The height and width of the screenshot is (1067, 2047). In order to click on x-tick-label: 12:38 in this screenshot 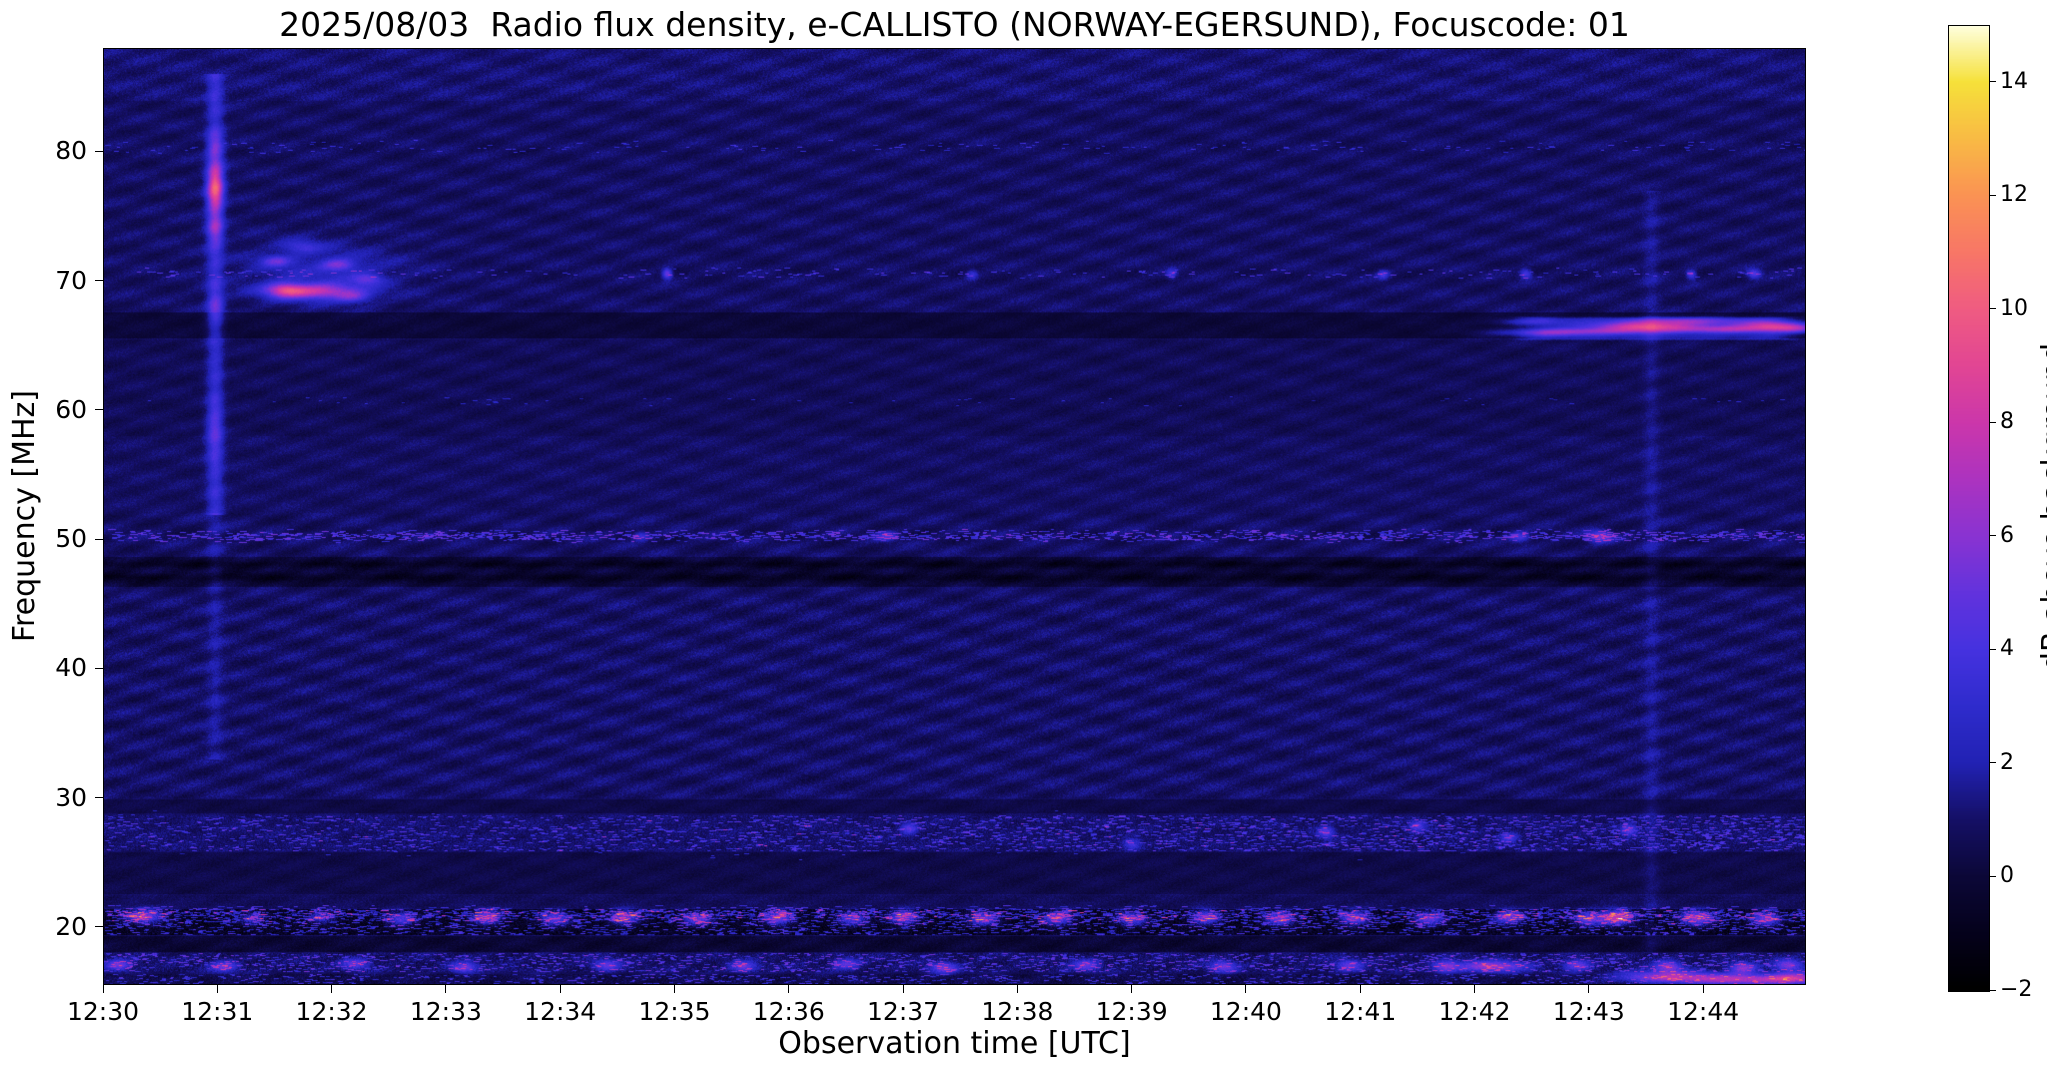, I will do `click(1017, 1011)`.